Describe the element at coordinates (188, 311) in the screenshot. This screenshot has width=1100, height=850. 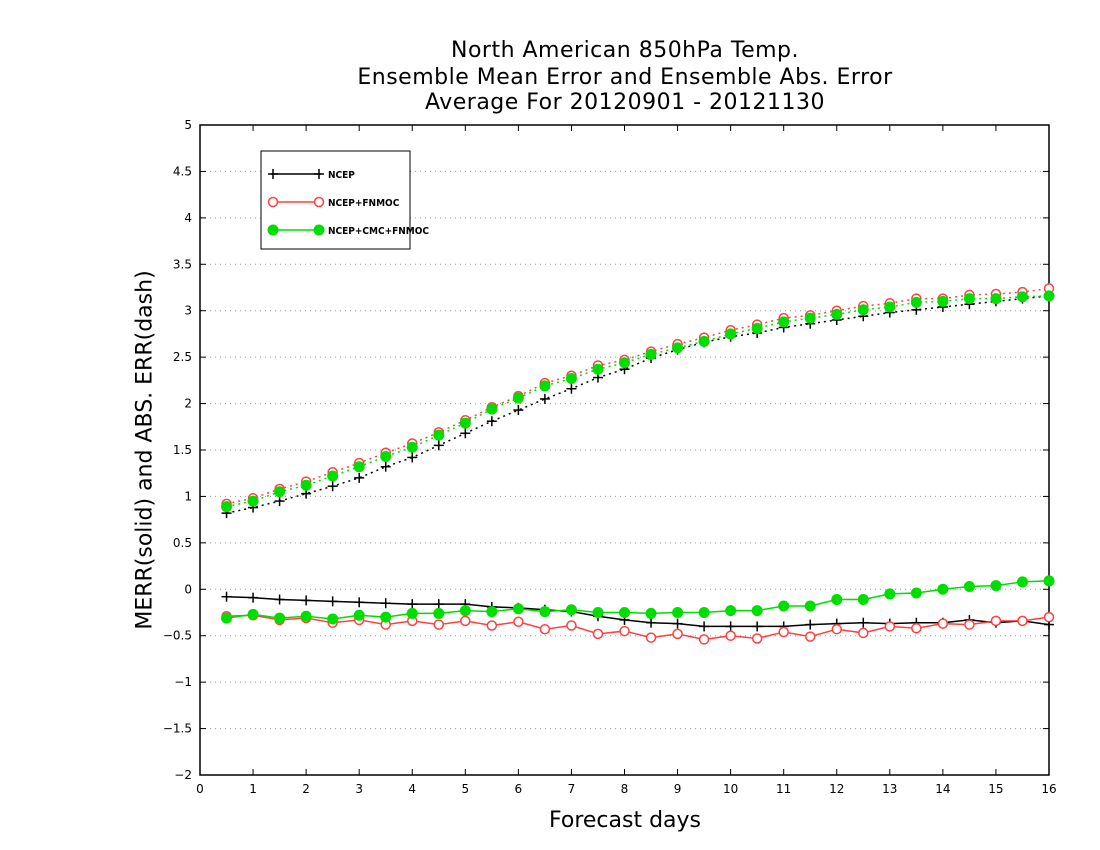
I see `y-tick-label: 3` at that location.